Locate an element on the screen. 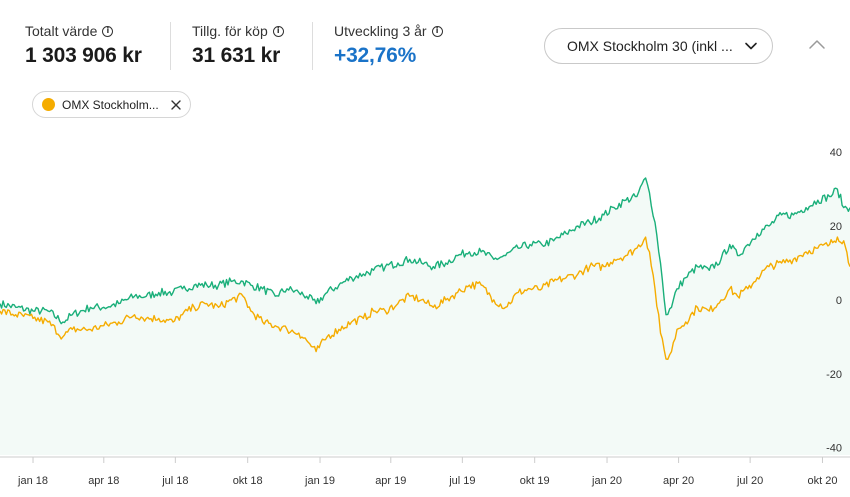 The width and height of the screenshot is (850, 497). y-tick-label: -20 is located at coordinates (834, 375).